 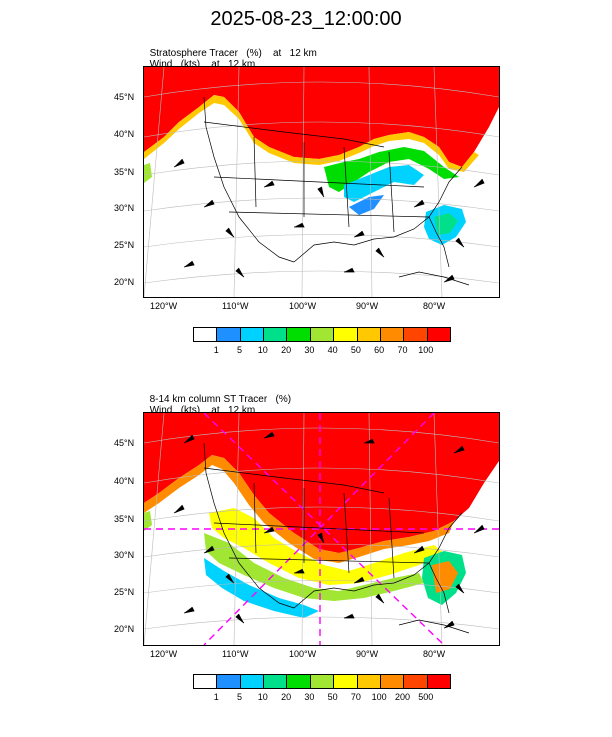 I want to click on panel1-colorbar-label: 10, so click(x=262, y=350).